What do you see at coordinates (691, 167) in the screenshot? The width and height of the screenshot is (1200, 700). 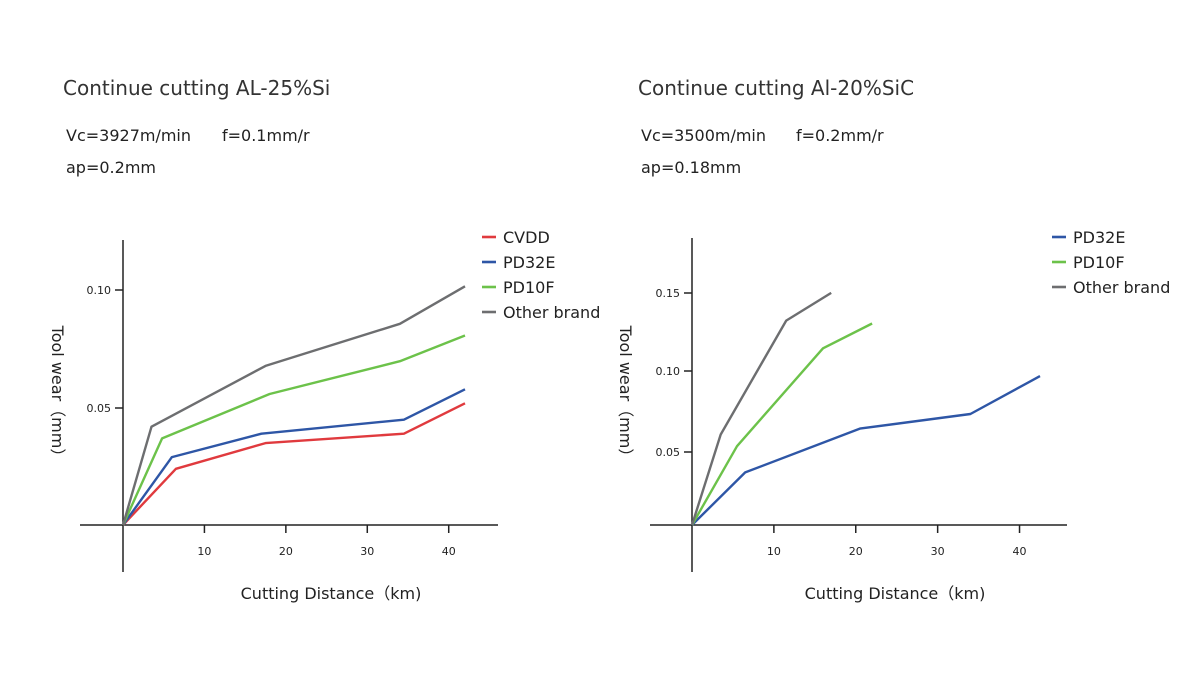 I see `param-depth-of-cut: ap=0.18mm` at bounding box center [691, 167].